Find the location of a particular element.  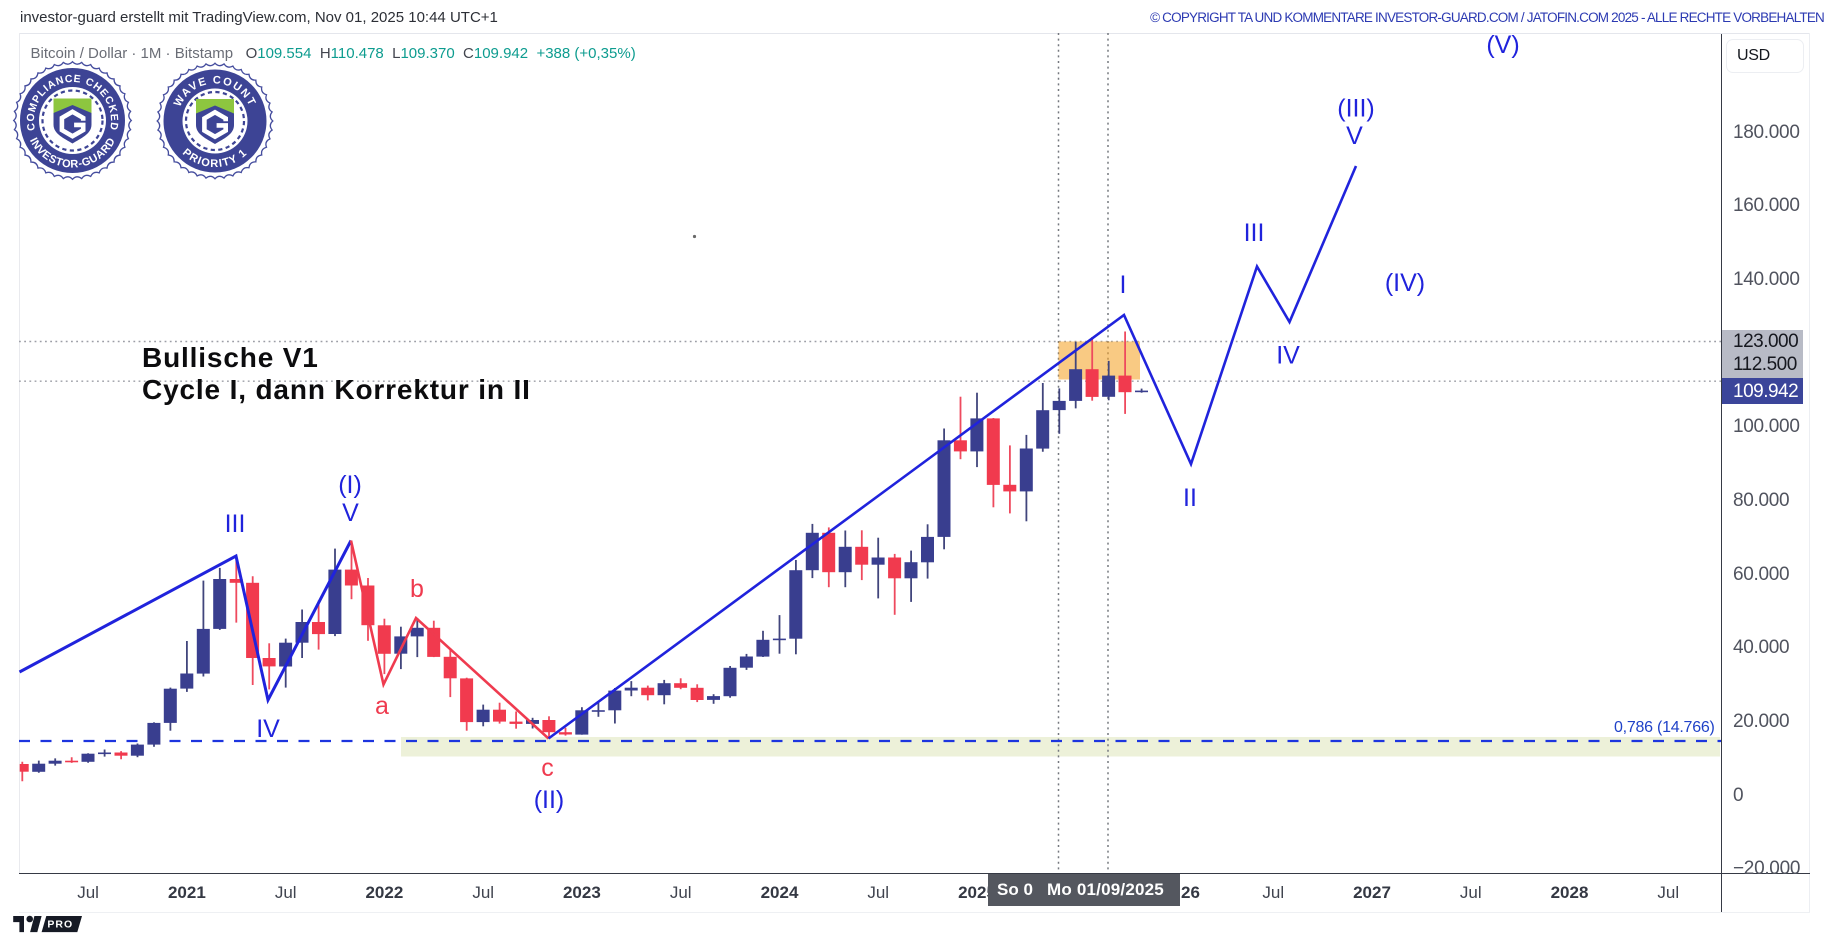

svg-text: b is located at coordinates (417, 589).